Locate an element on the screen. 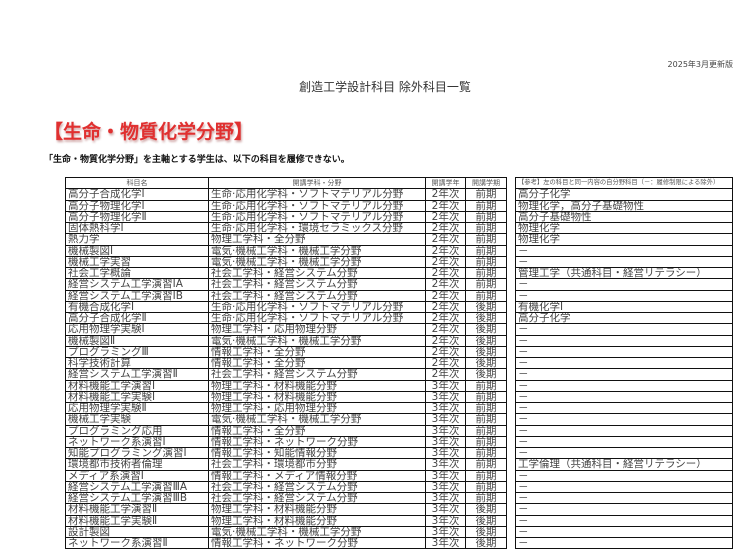 This screenshot has height=549, width=755. table-row: 材料機能工学実験Ⅰ 物理工学科・材料機能分野 3年次 前期 is located at coordinates (286, 397).